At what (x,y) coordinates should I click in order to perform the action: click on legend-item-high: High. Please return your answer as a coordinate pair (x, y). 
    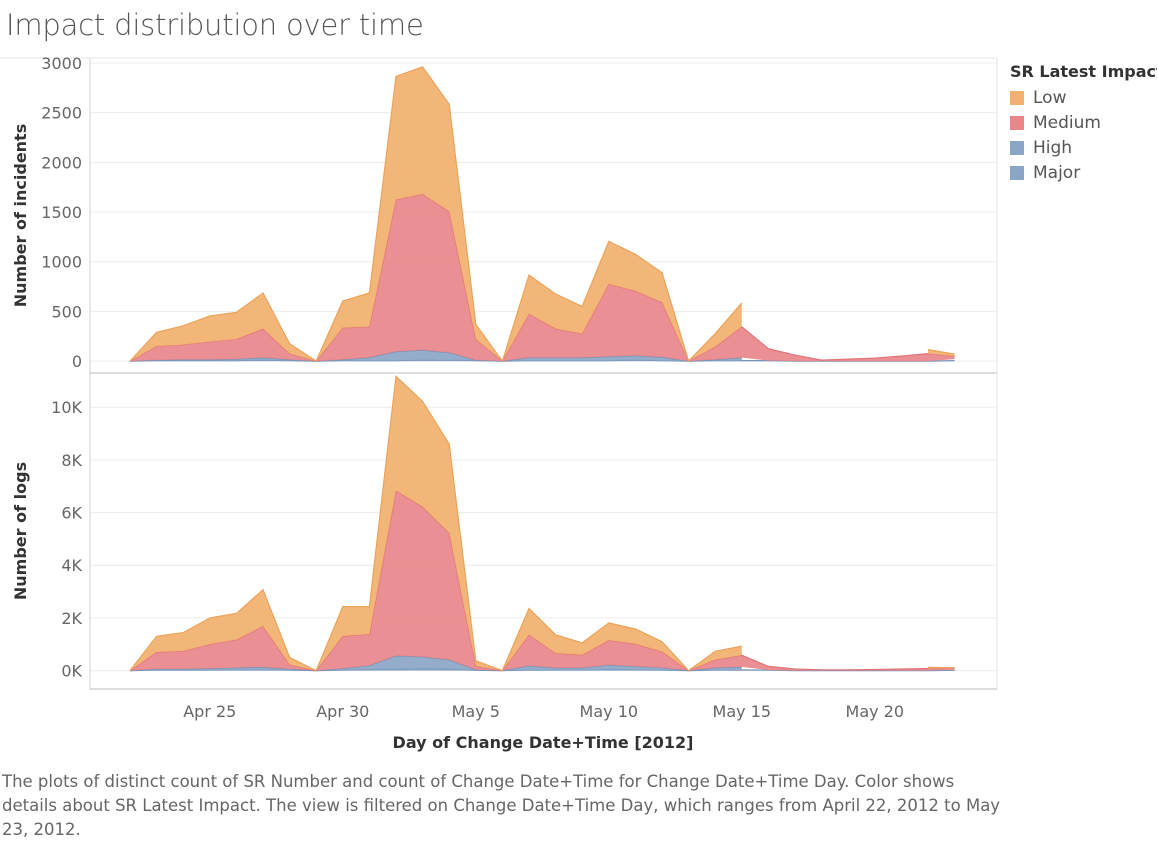
    Looking at the image, I should click on (1083, 147).